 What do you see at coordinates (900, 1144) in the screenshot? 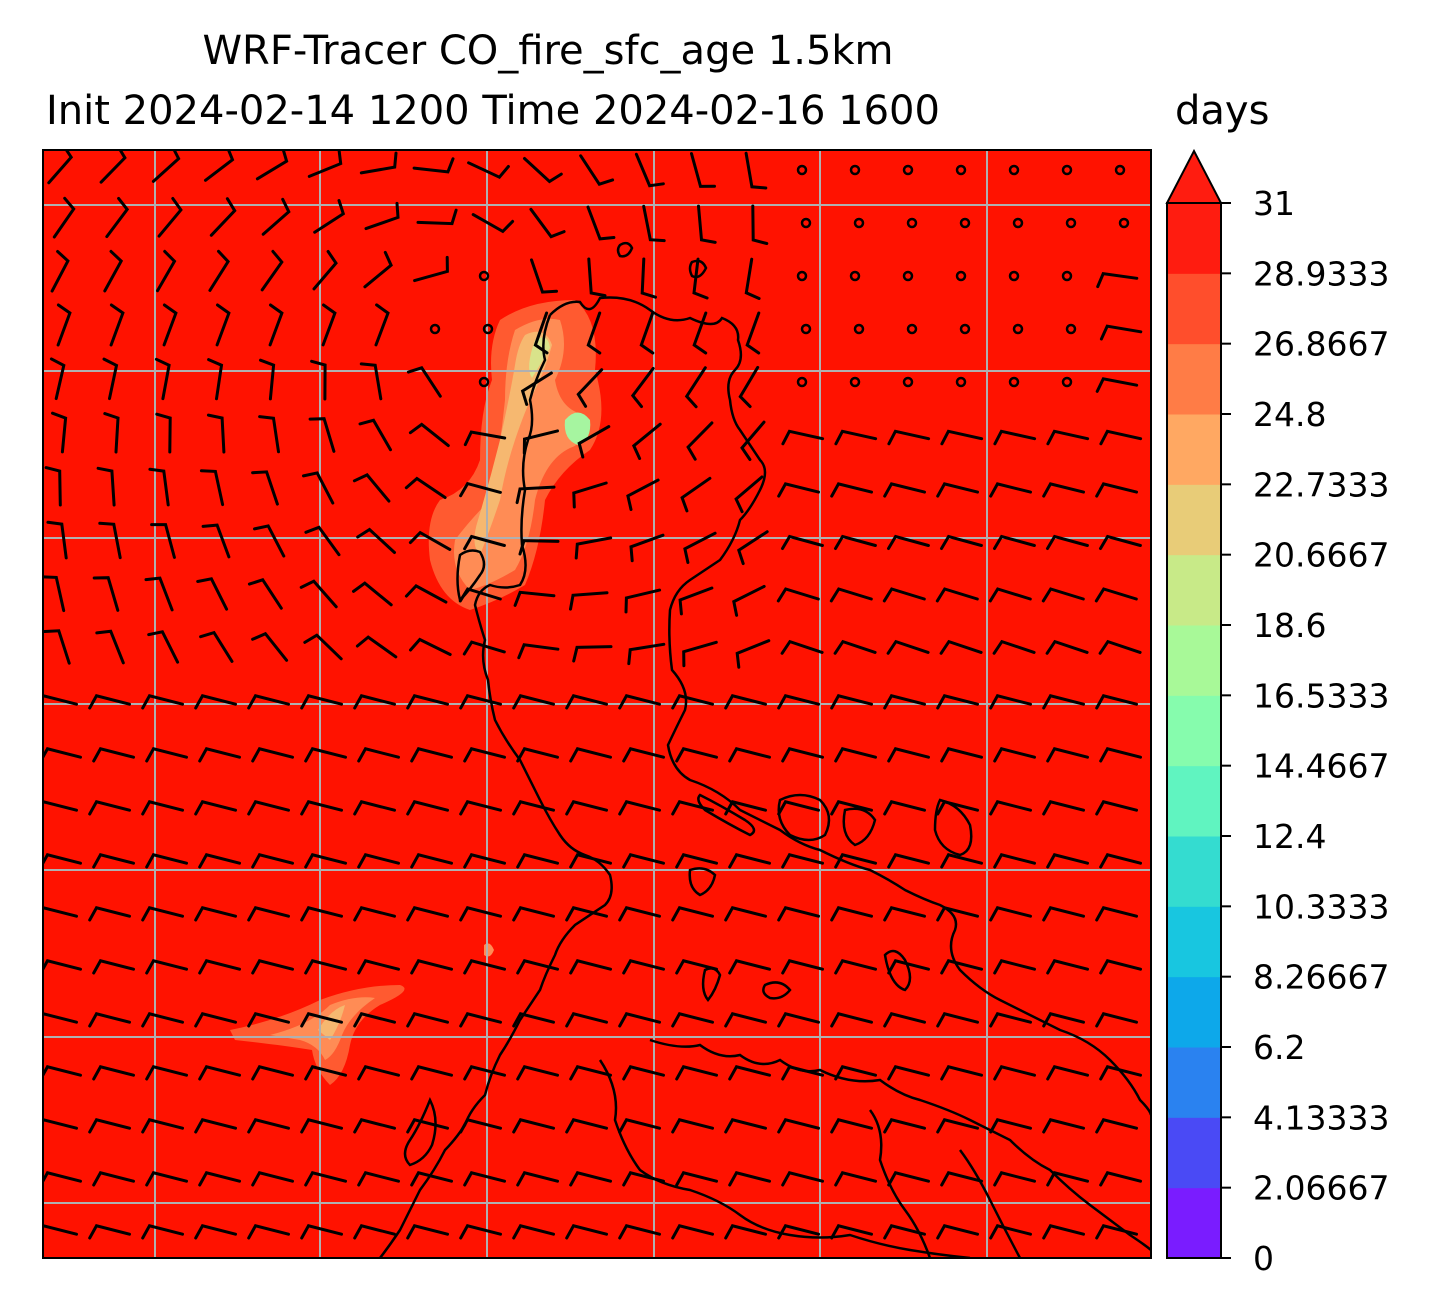
I see `coastline-south` at bounding box center [900, 1144].